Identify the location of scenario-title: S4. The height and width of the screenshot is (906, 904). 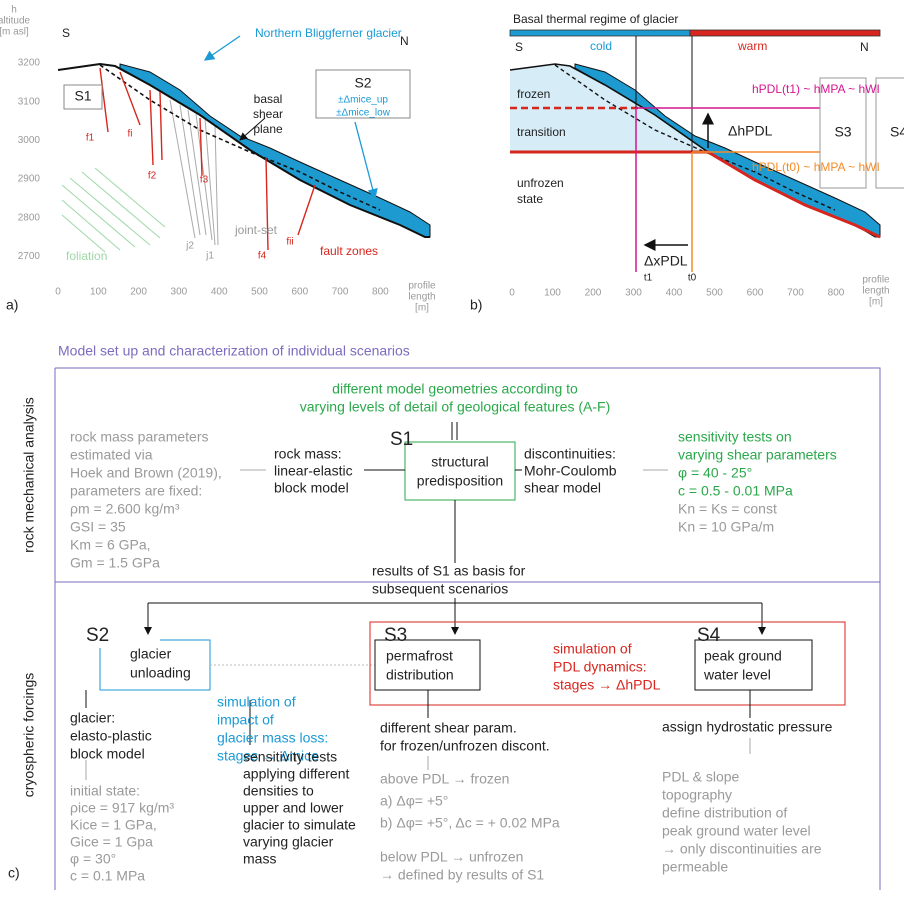
(709, 635).